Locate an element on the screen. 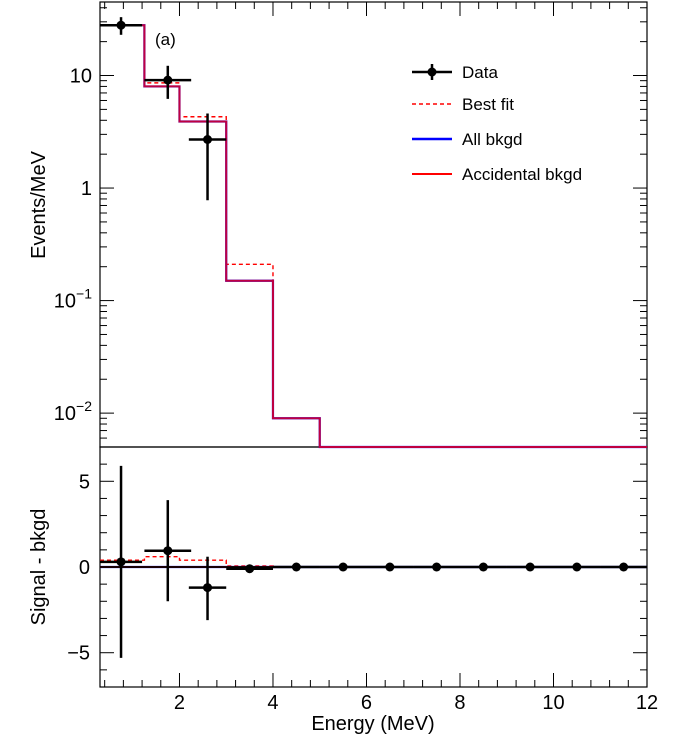 This screenshot has height=755, width=688. x-tick-label: 12 is located at coordinates (647, 703).